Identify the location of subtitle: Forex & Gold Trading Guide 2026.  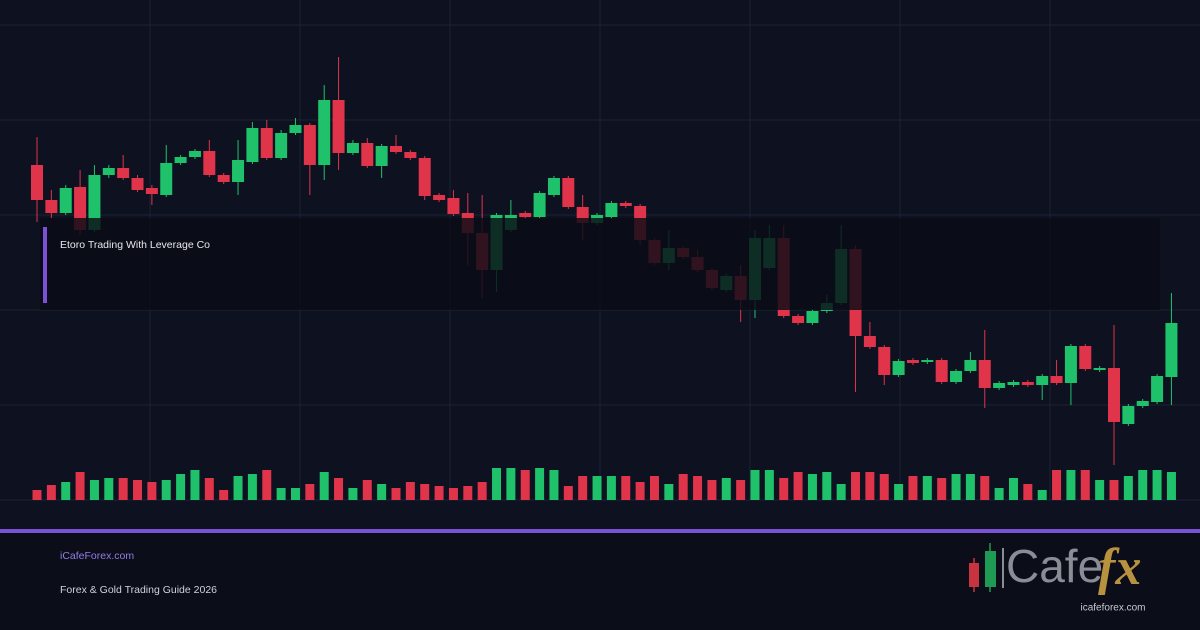
(138, 590).